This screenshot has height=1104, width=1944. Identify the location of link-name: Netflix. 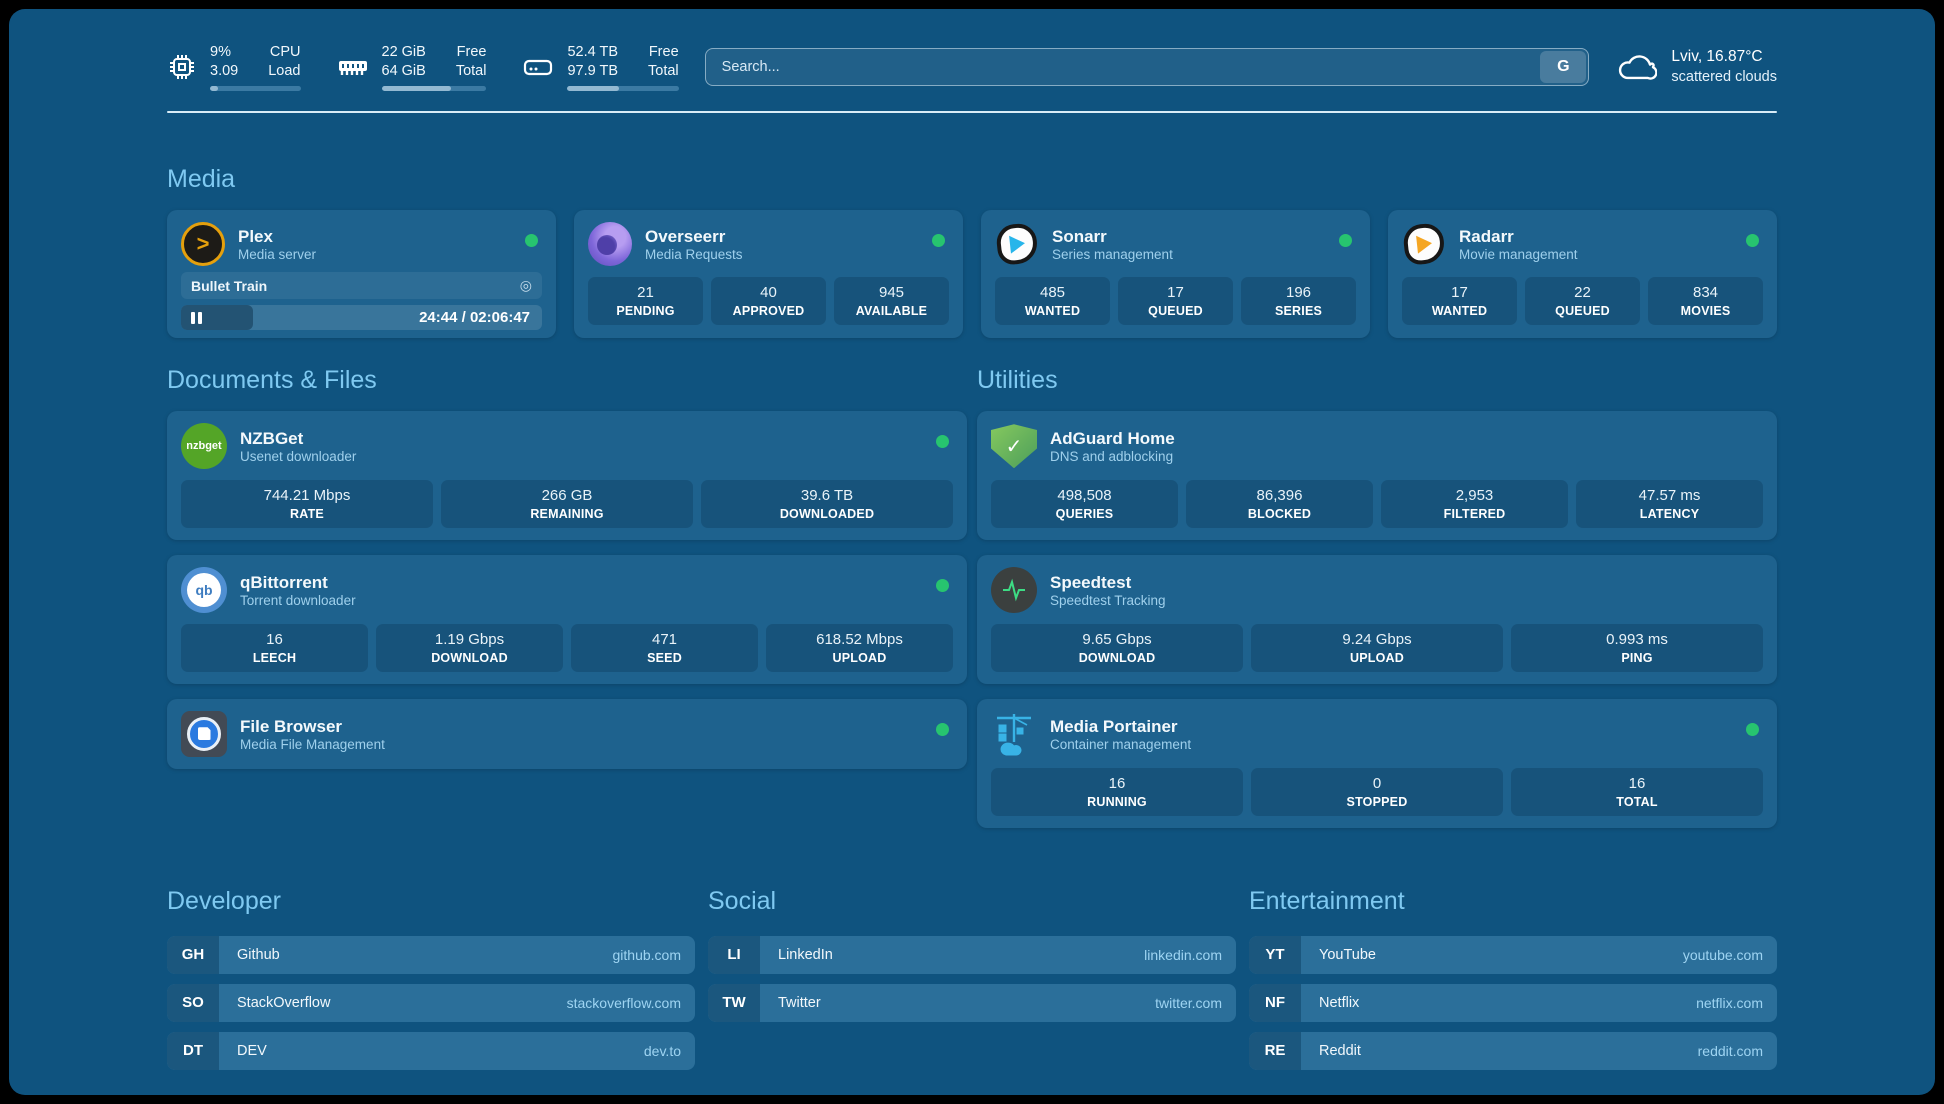
(1339, 1002).